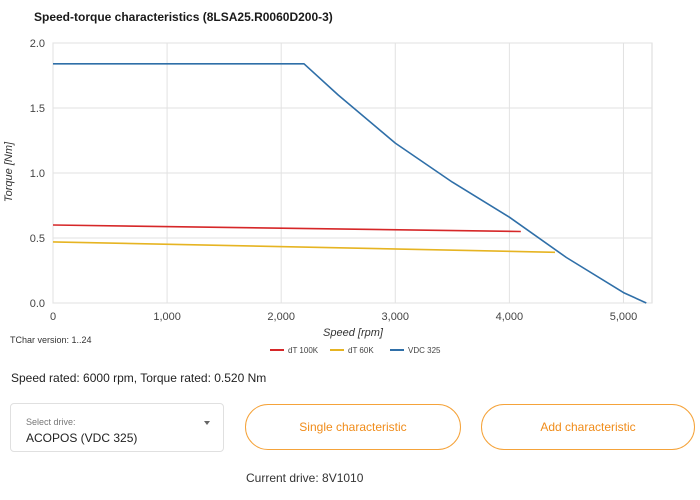 This screenshot has width=700, height=500. What do you see at coordinates (353, 427) in the screenshot?
I see `single-characteristic-button: Single characteristic` at bounding box center [353, 427].